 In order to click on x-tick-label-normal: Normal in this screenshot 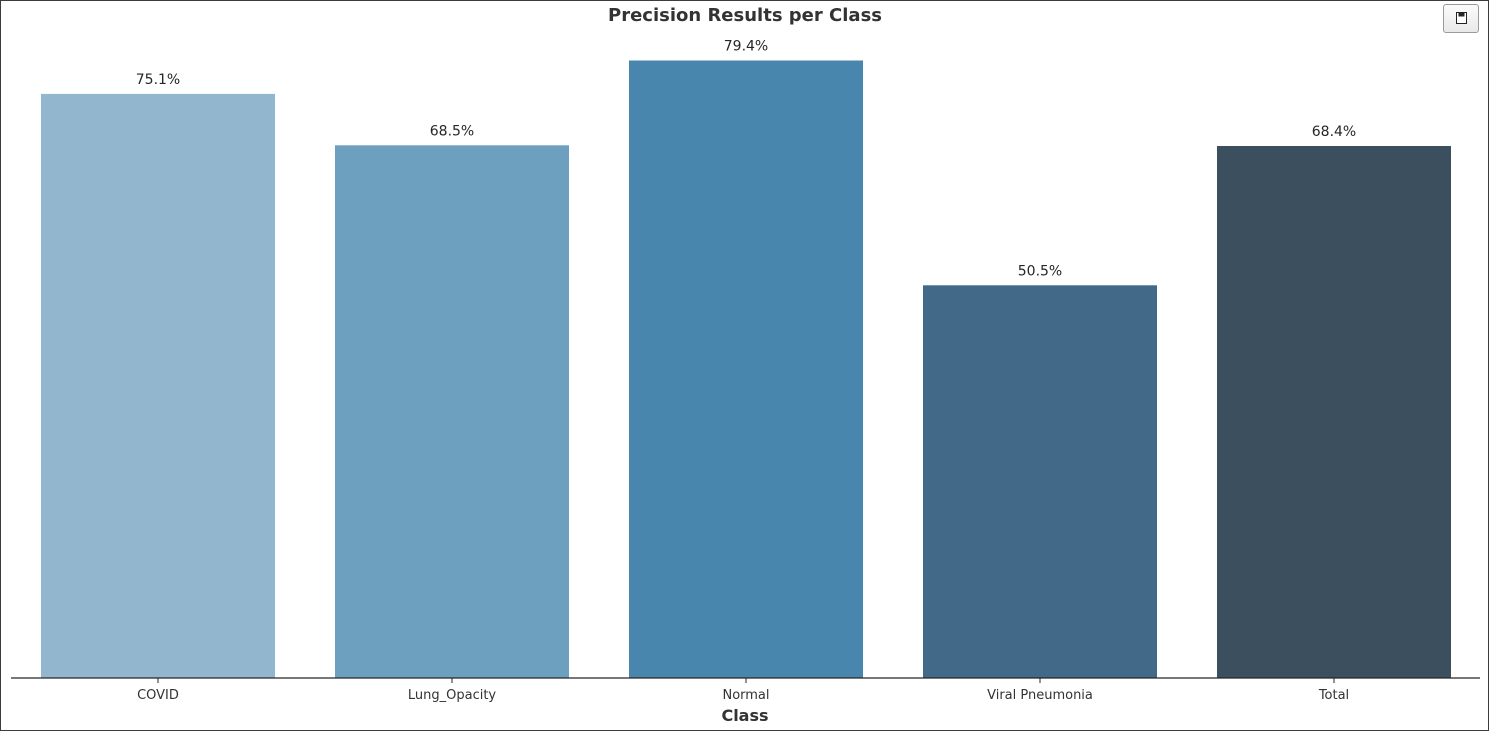, I will do `click(745, 695)`.